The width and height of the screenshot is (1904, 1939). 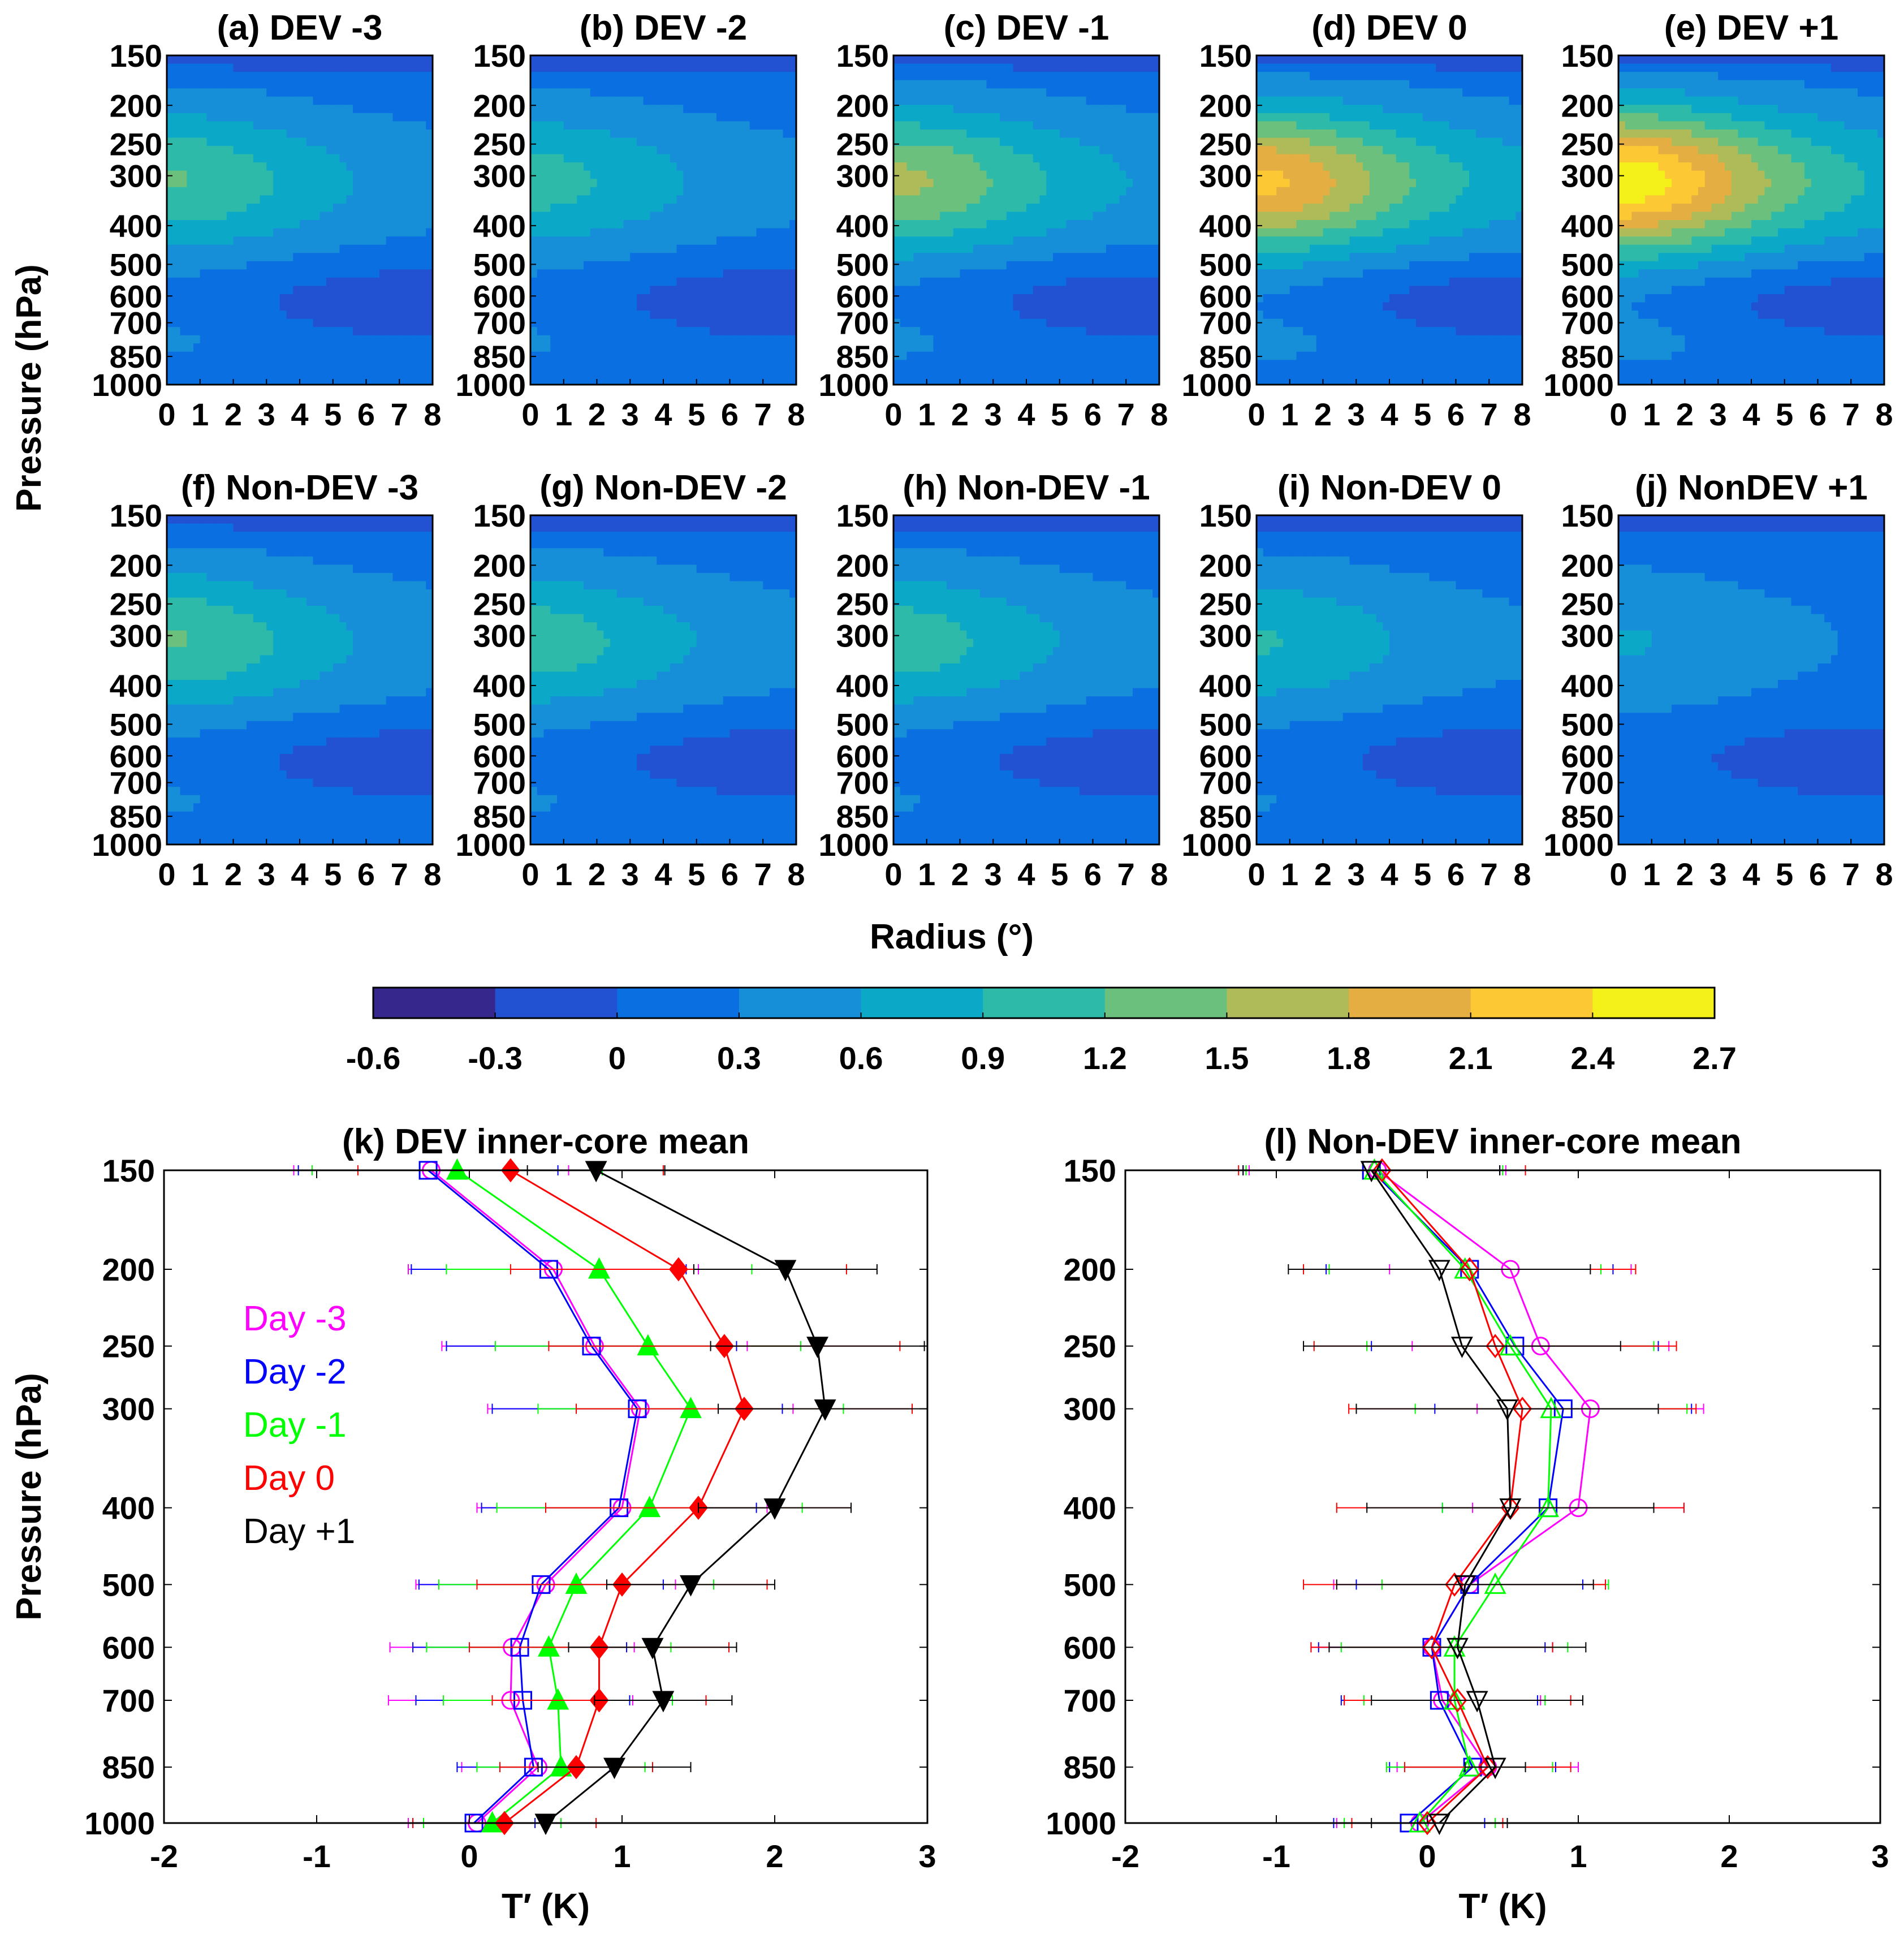 I want to click on x-tick-label: 7, so click(x=763, y=414).